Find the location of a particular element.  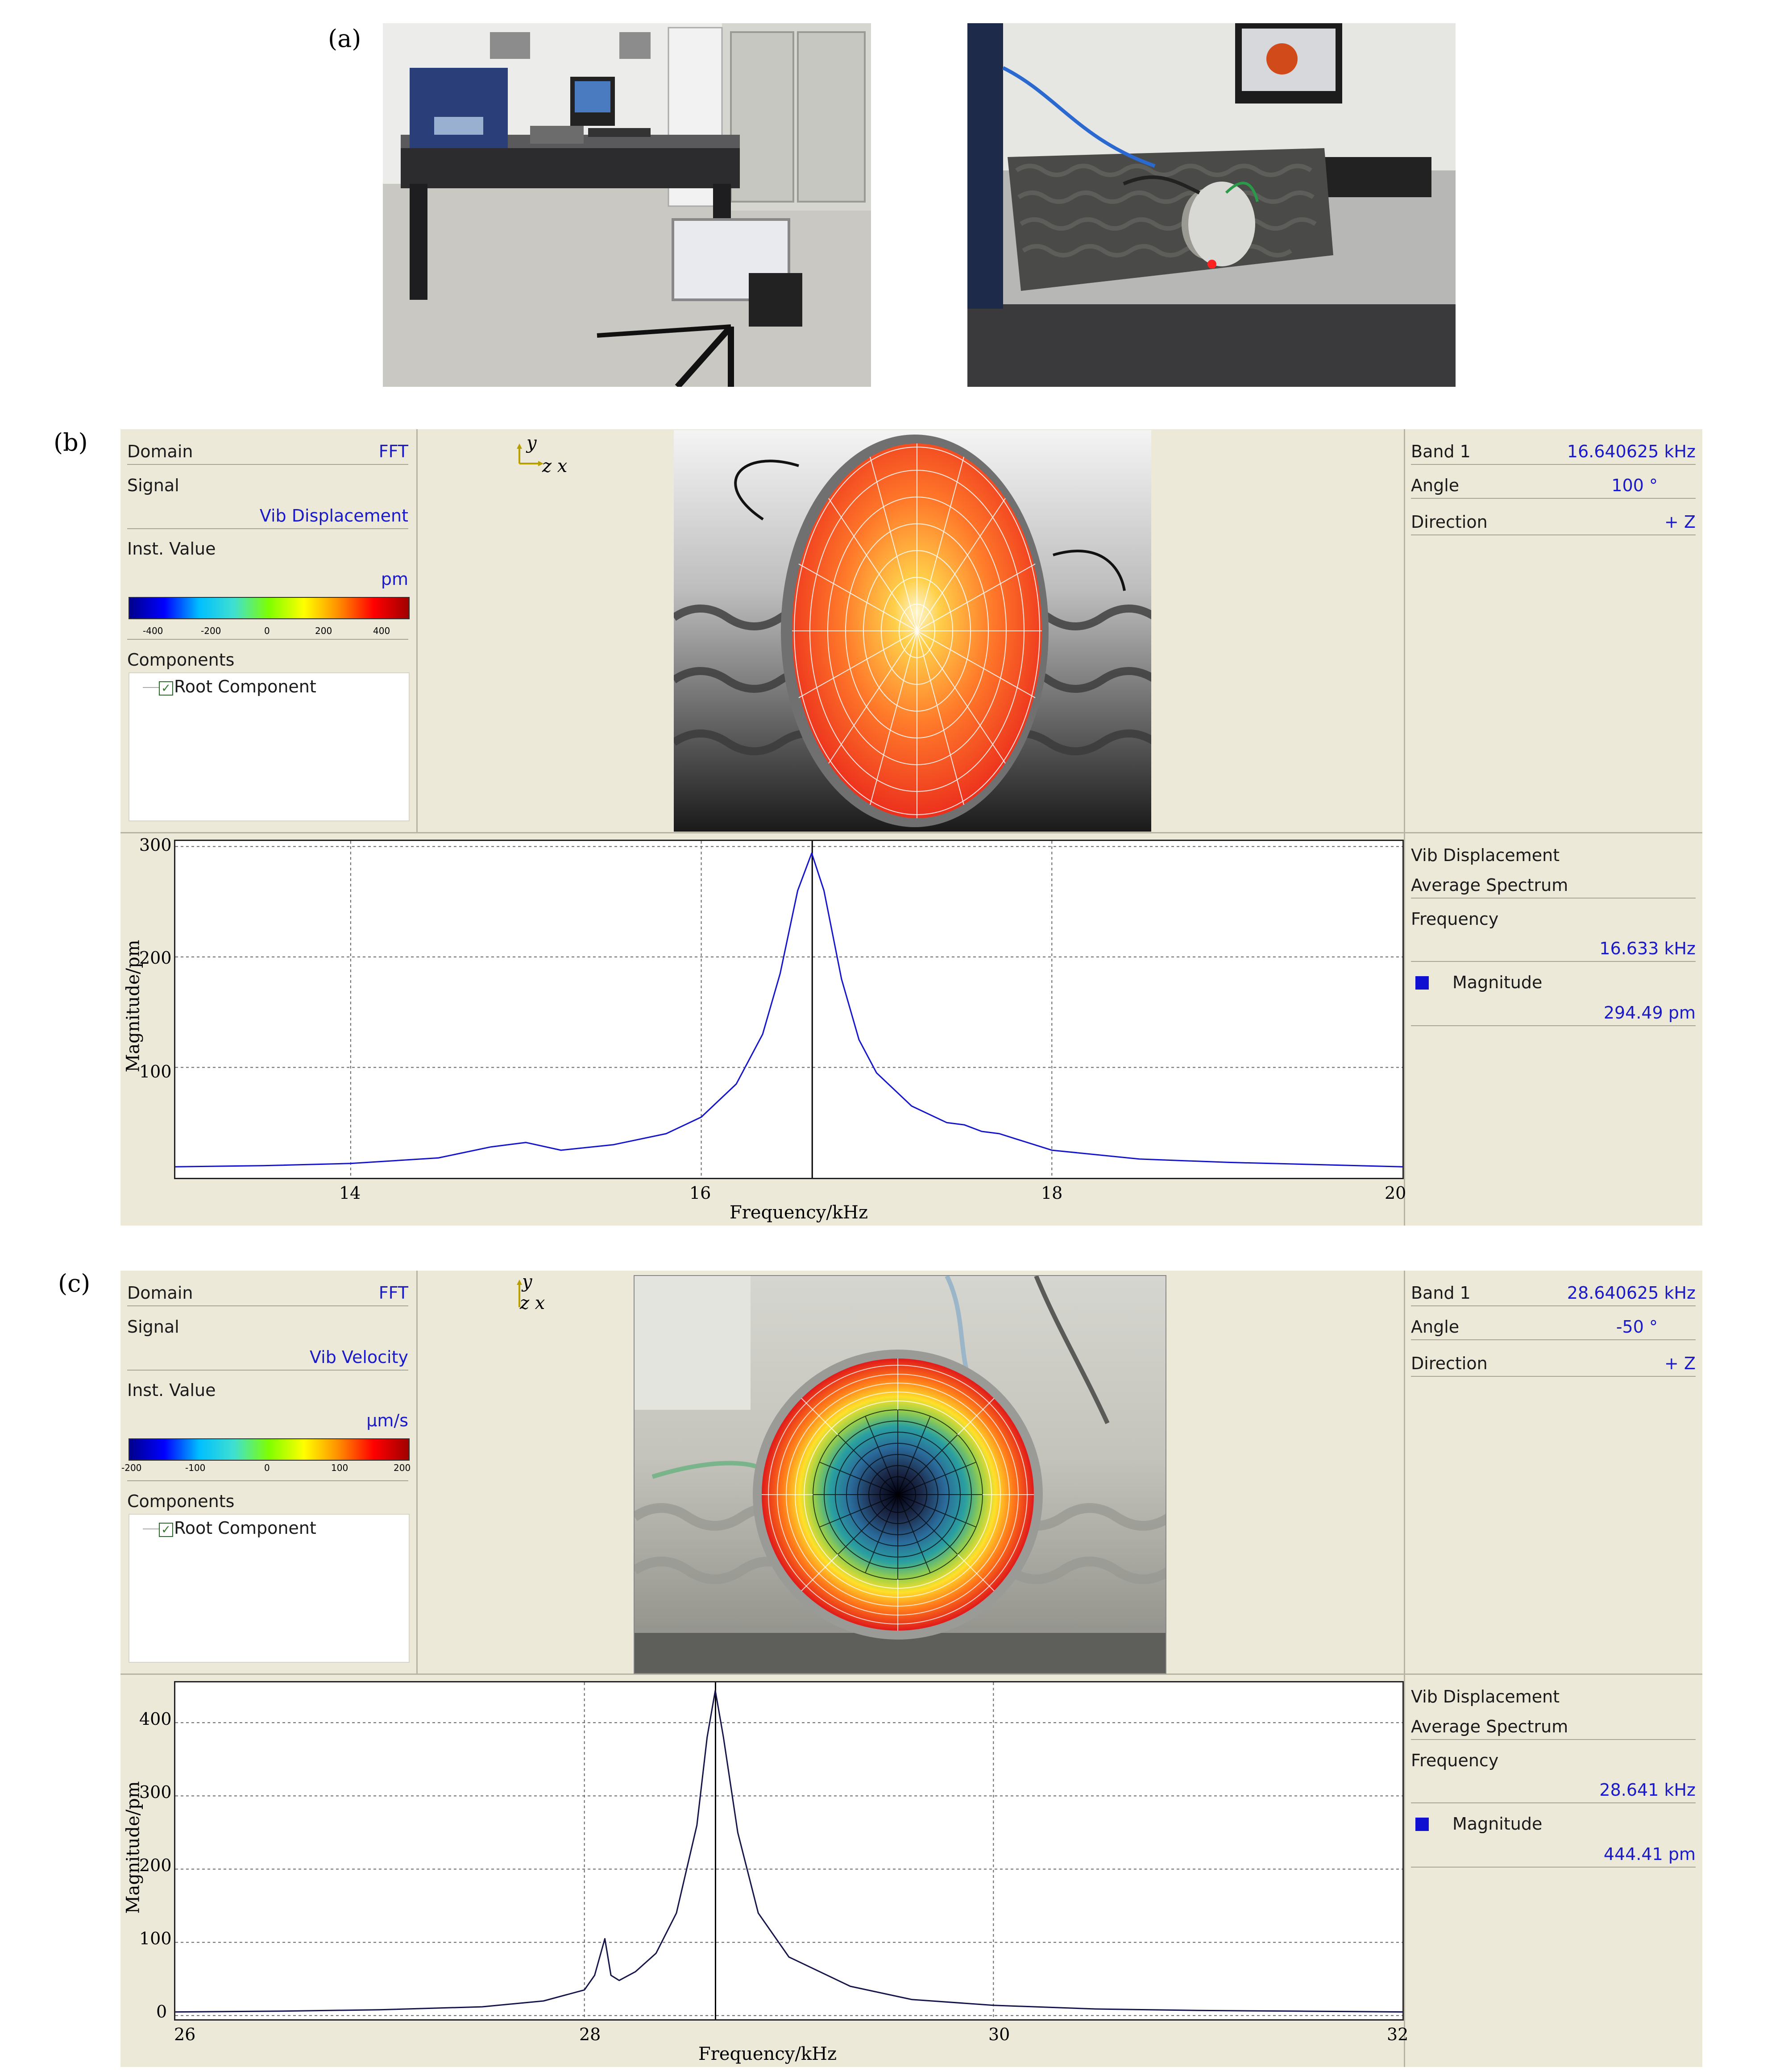

spectrum-plot-b is located at coordinates (789, 1009).